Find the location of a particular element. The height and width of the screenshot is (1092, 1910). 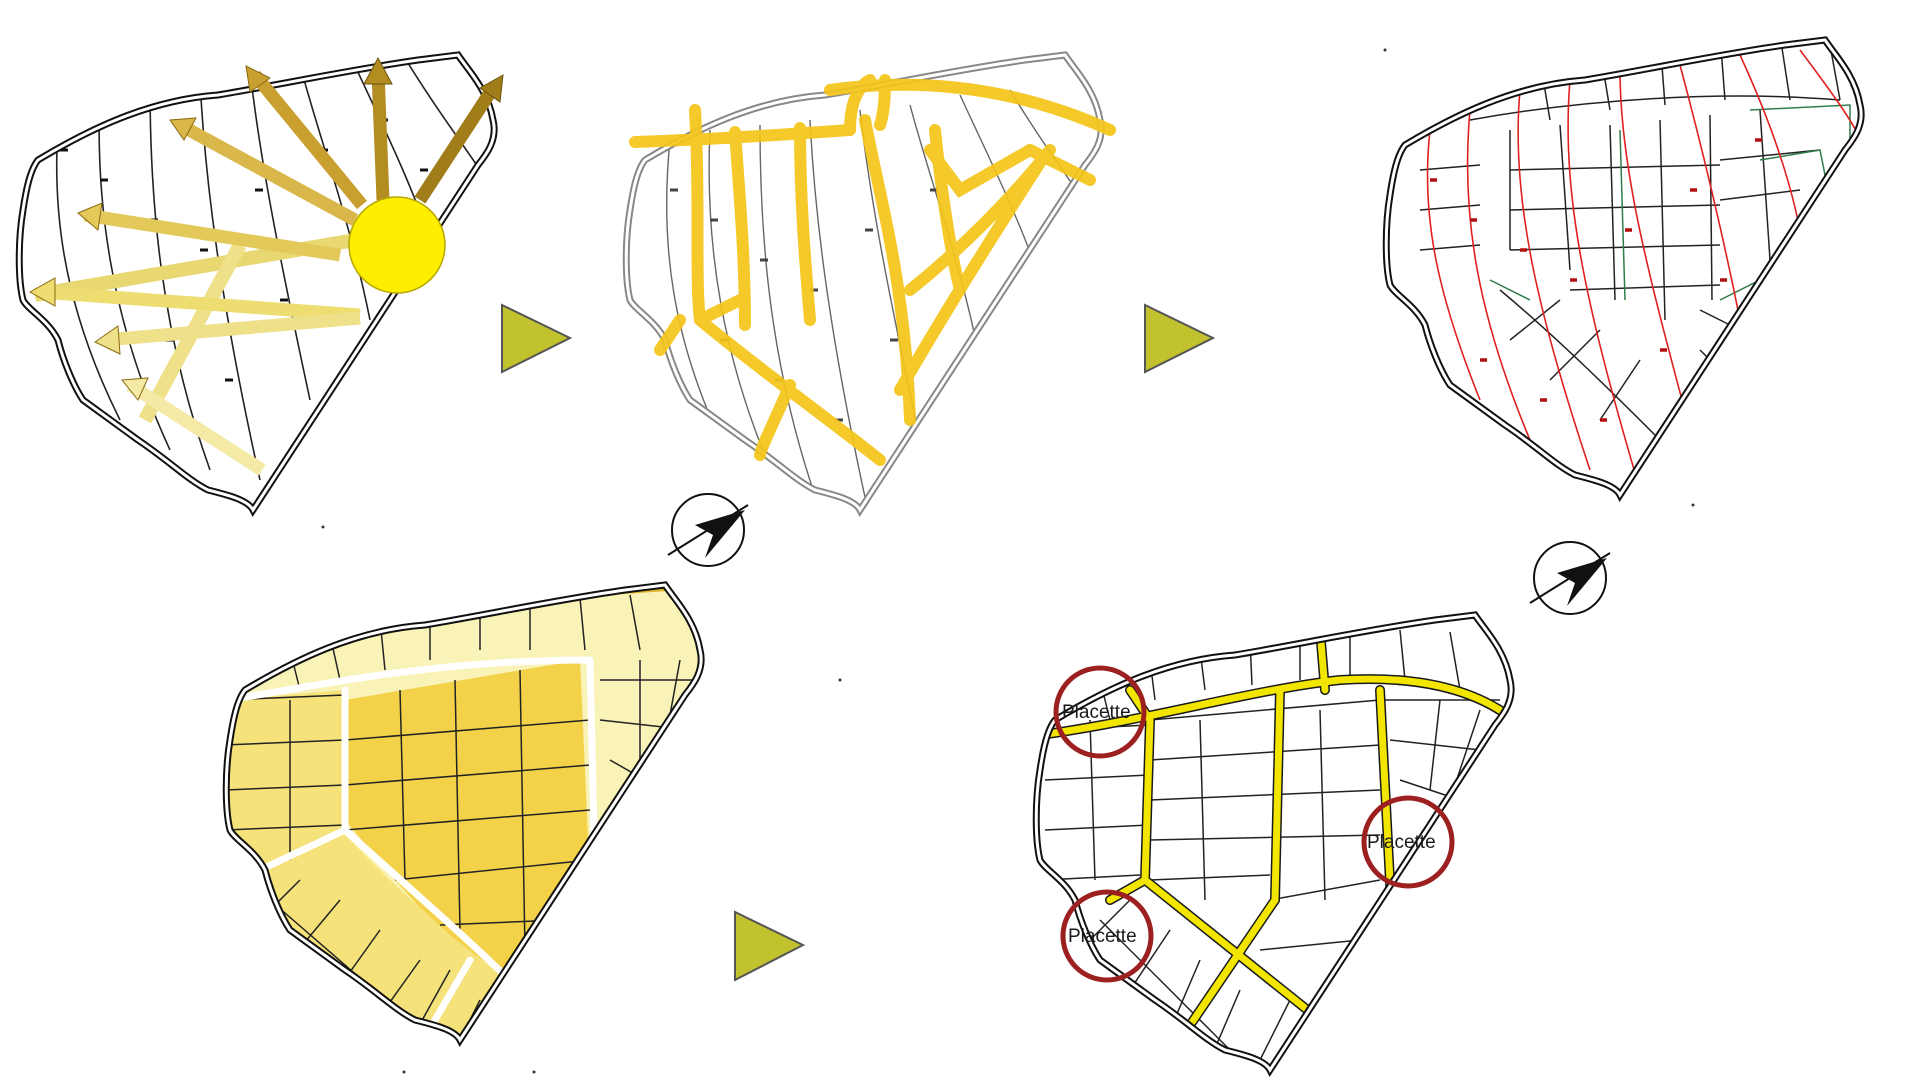

panel-sunlight-zoning is located at coordinates (480, 810).